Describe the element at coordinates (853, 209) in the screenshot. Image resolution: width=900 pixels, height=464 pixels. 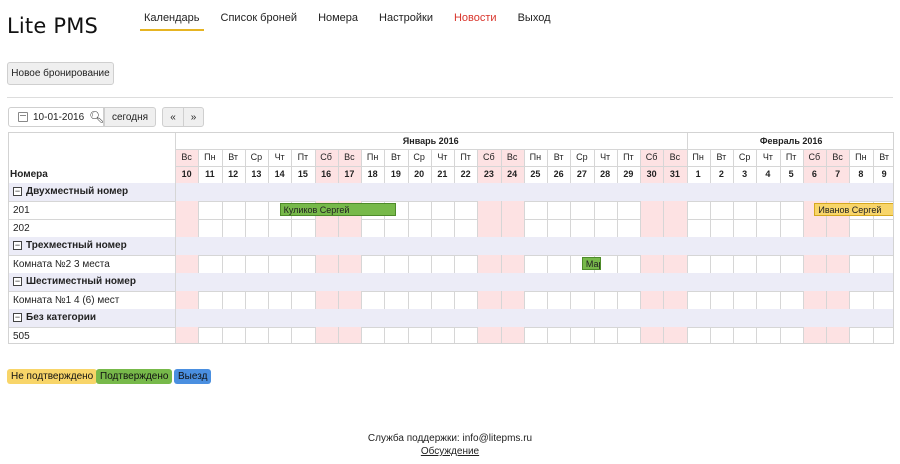
I see `booking-bar: Иванов Сергей` at that location.